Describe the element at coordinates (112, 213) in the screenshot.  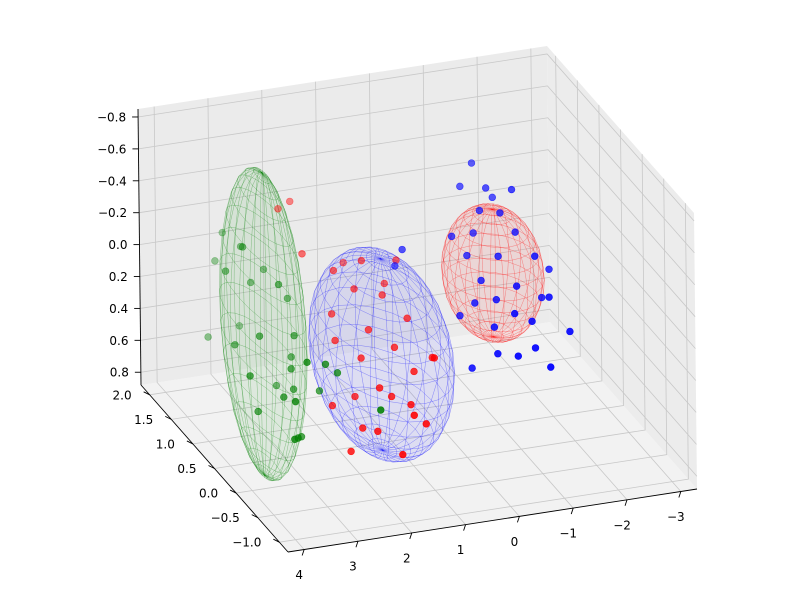
I see `z-tick-label: −0.2` at that location.